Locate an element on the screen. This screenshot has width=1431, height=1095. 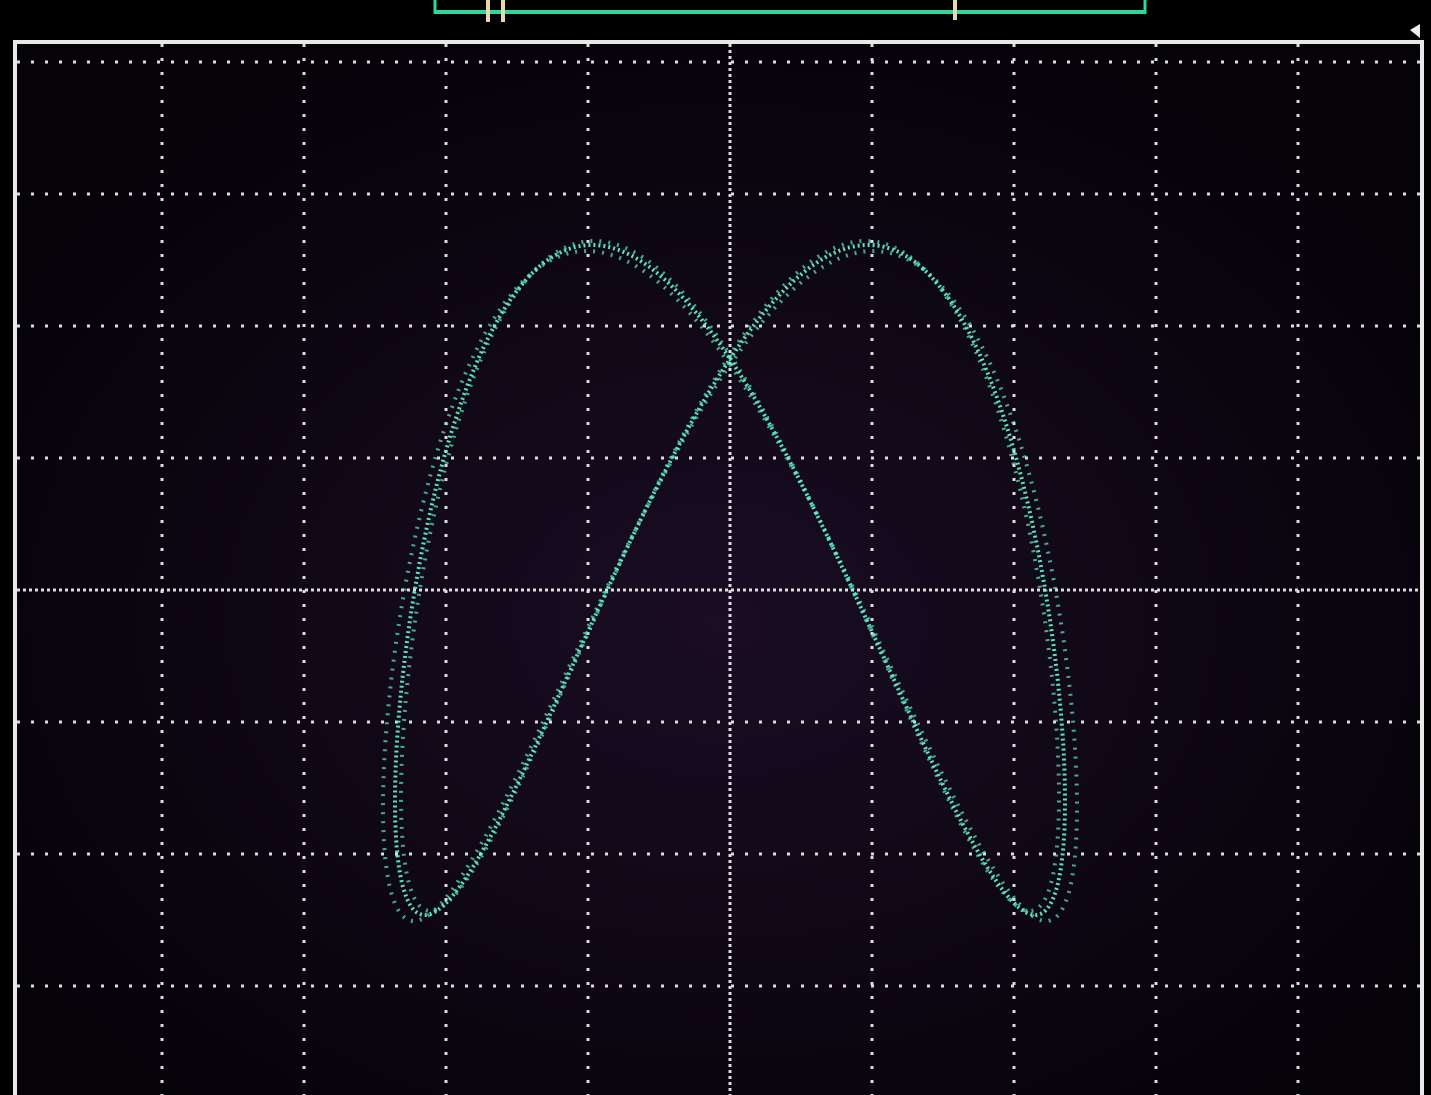
top-indicator is located at coordinates (790, 11).